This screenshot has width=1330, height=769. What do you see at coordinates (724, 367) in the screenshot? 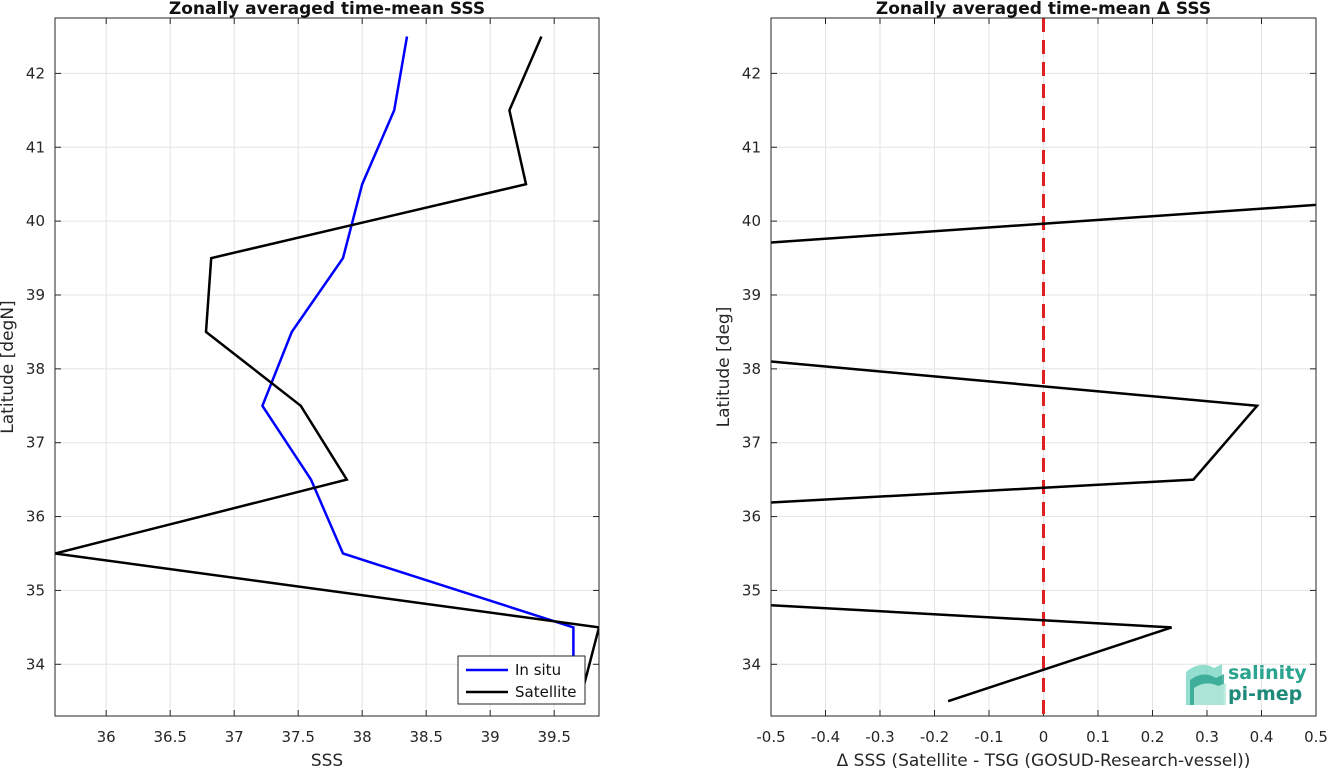
I see `y-axis-label: Latitude [deg]` at bounding box center [724, 367].